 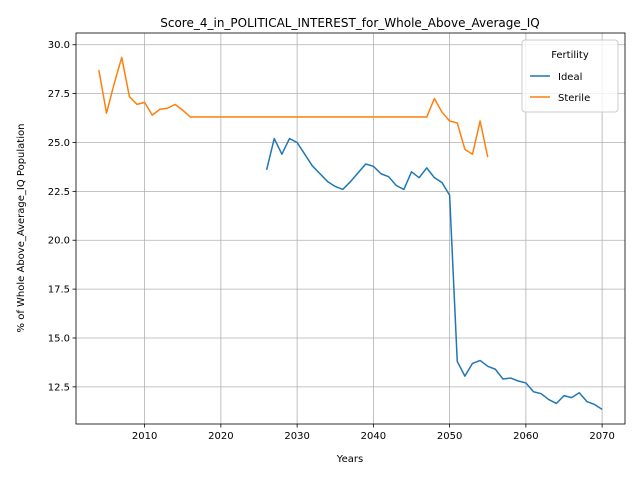 What do you see at coordinates (373, 436) in the screenshot?
I see `x-tick-label: 2040` at bounding box center [373, 436].